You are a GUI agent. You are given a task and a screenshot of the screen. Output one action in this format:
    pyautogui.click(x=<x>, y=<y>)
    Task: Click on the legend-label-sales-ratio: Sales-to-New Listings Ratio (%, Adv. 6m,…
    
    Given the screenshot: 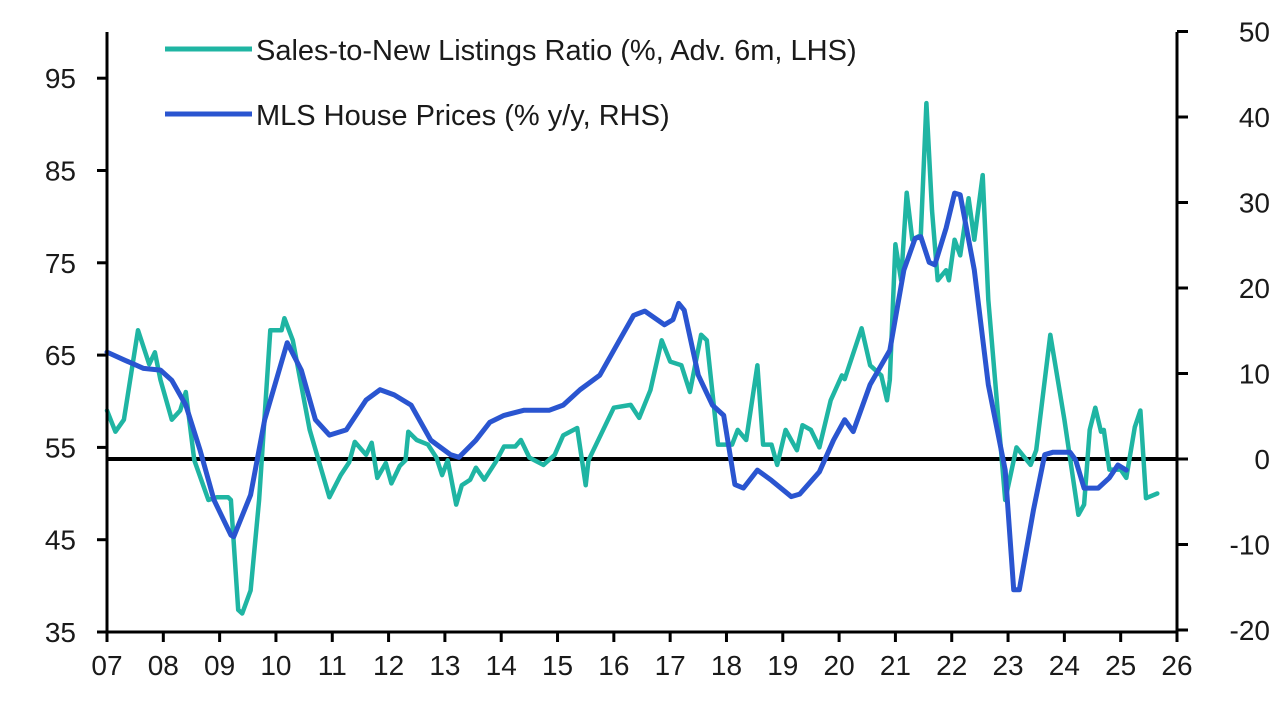 What is the action you would take?
    pyautogui.click(x=556, y=51)
    